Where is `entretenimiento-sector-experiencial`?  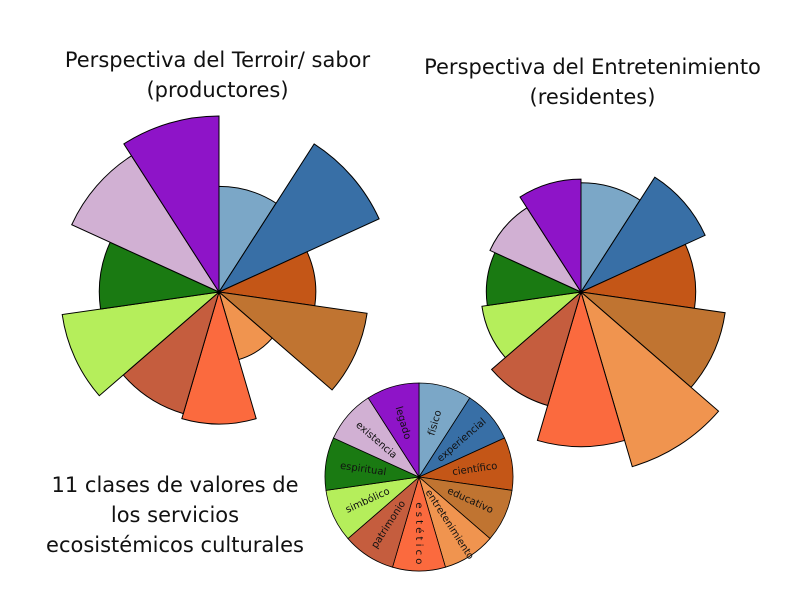
entretenimiento-sector-experiencial is located at coordinates (642, 235).